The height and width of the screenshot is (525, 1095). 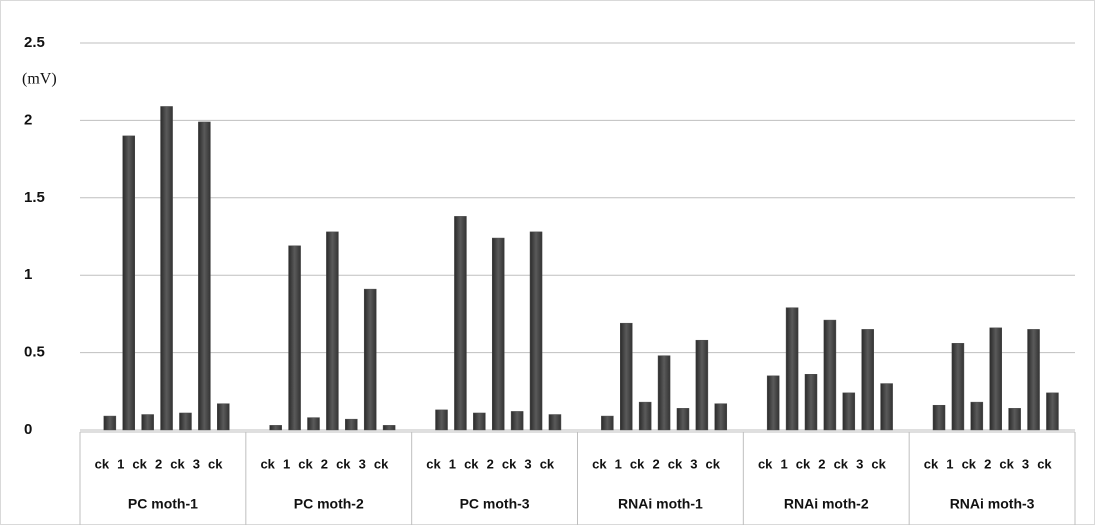 What do you see at coordinates (992, 504) in the screenshot?
I see `group-label: RNAi moth-3` at bounding box center [992, 504].